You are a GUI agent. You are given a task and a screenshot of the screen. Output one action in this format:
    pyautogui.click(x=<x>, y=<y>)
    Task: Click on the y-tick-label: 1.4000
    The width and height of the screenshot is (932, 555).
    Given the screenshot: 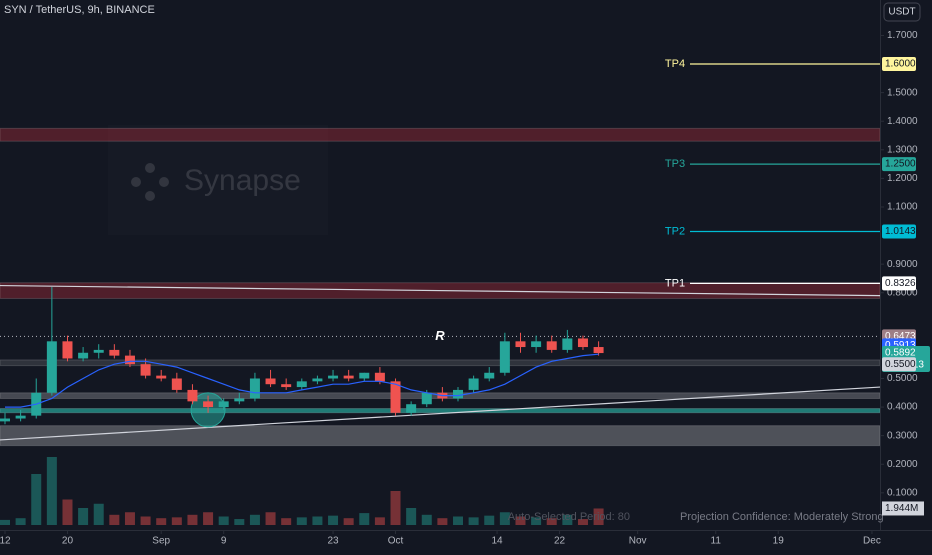 What is the action you would take?
    pyautogui.click(x=902, y=121)
    